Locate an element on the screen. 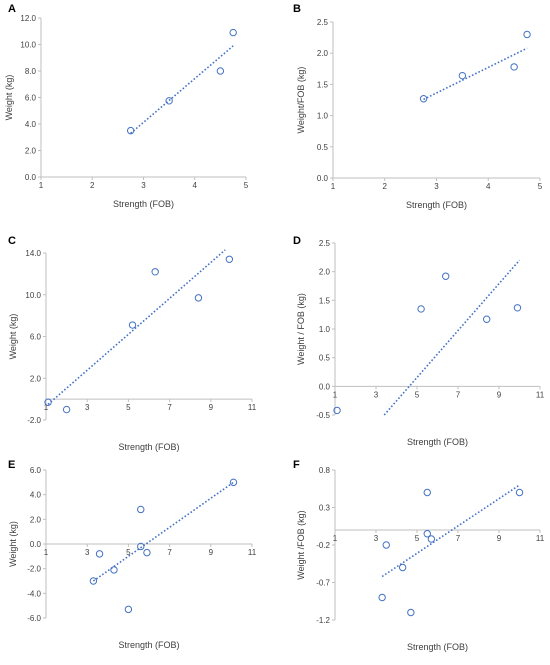 The height and width of the screenshot is (665, 550). y-tick-label-d: 0.5 is located at coordinates (325, 358).